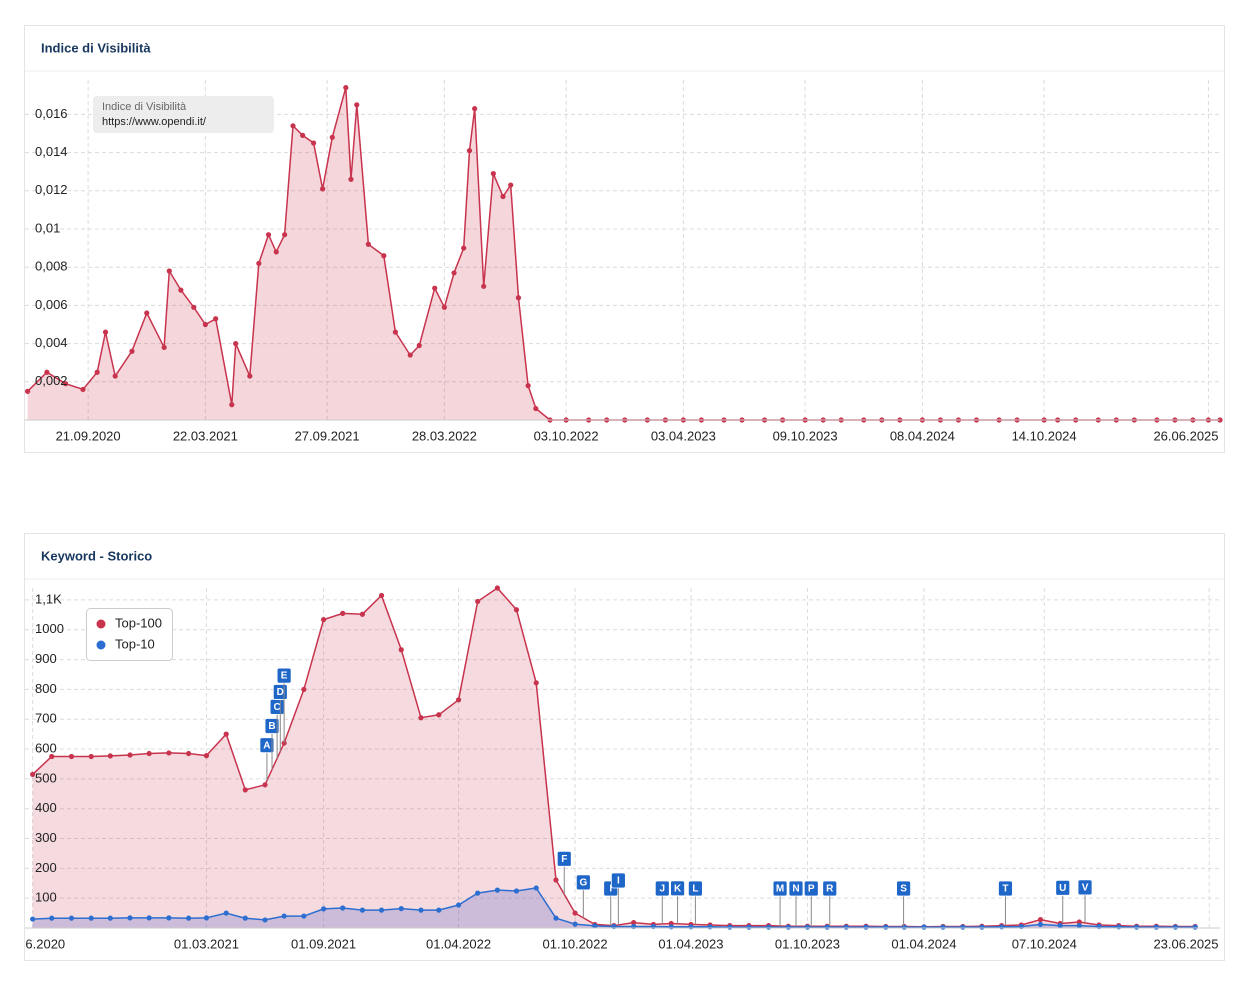 The height and width of the screenshot is (983, 1244). I want to click on x-tick-label: 08.04.2024, so click(922, 435).